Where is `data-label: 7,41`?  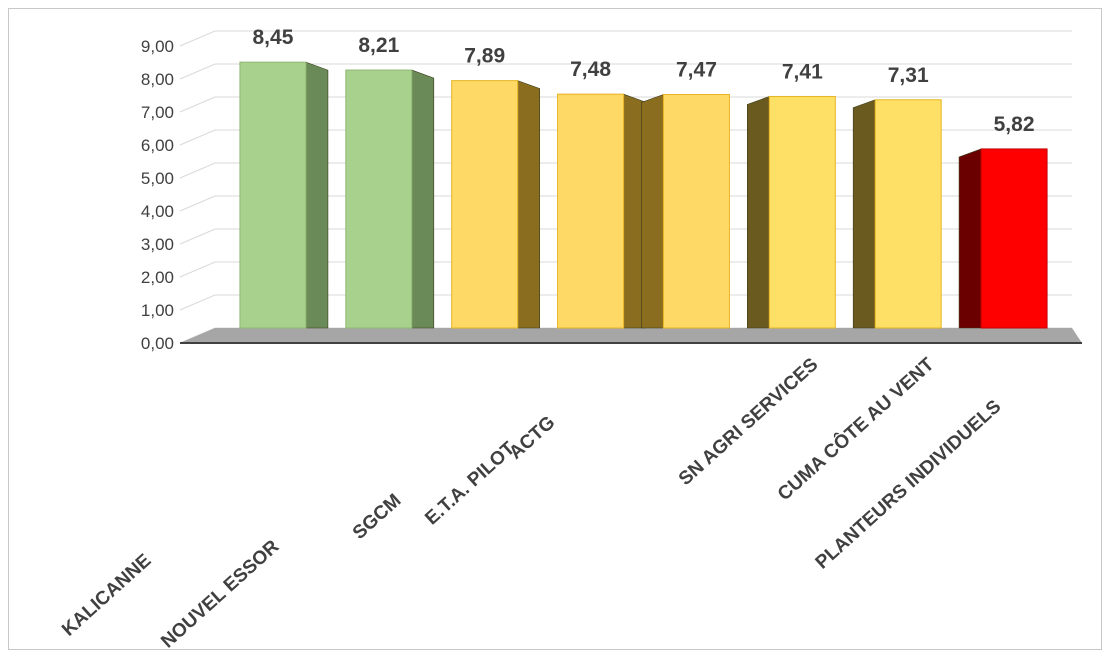
data-label: 7,41 is located at coordinates (802, 71).